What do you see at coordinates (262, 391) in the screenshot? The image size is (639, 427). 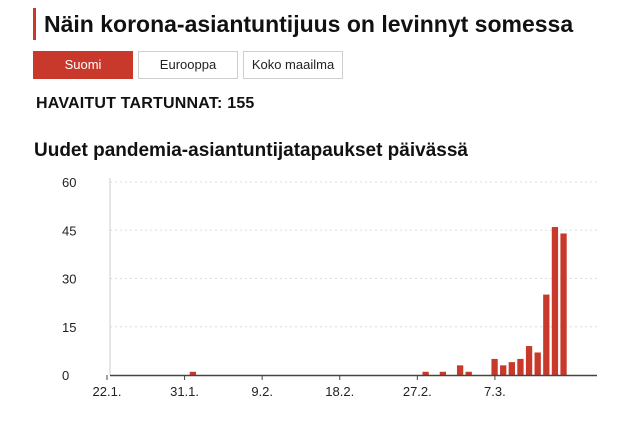 I see `x-tick-label: 9.2.` at bounding box center [262, 391].